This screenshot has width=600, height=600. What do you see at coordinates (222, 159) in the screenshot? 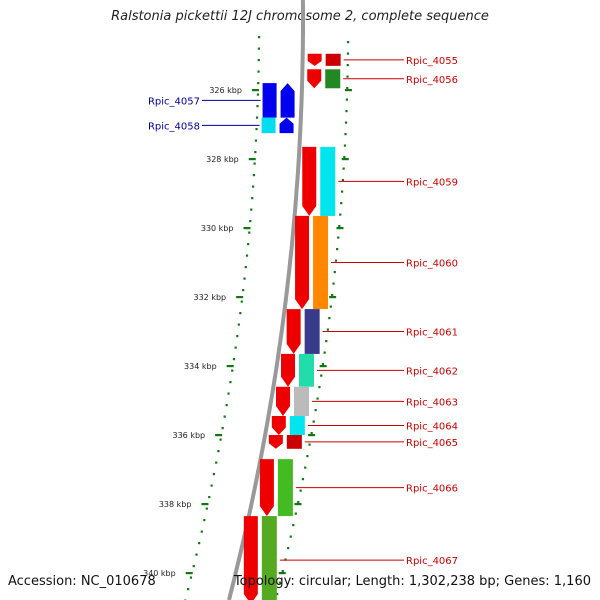
I see `tick-label: 328 kbp` at bounding box center [222, 159].